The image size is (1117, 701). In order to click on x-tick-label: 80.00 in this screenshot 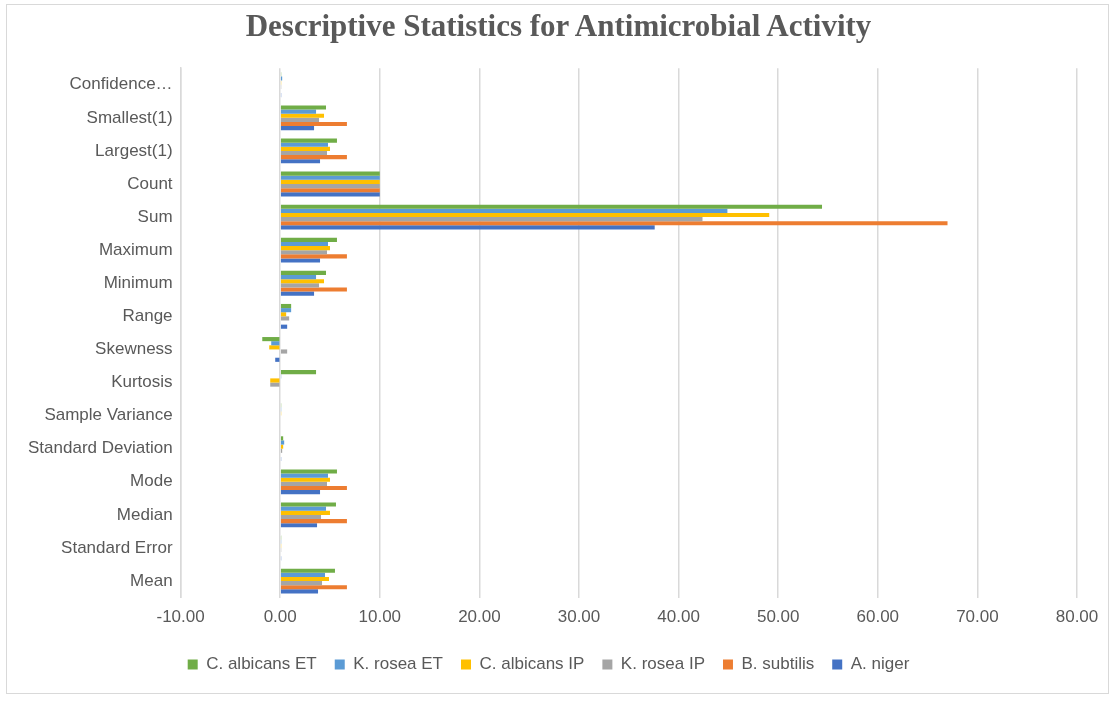, I will do `click(1077, 617)`.